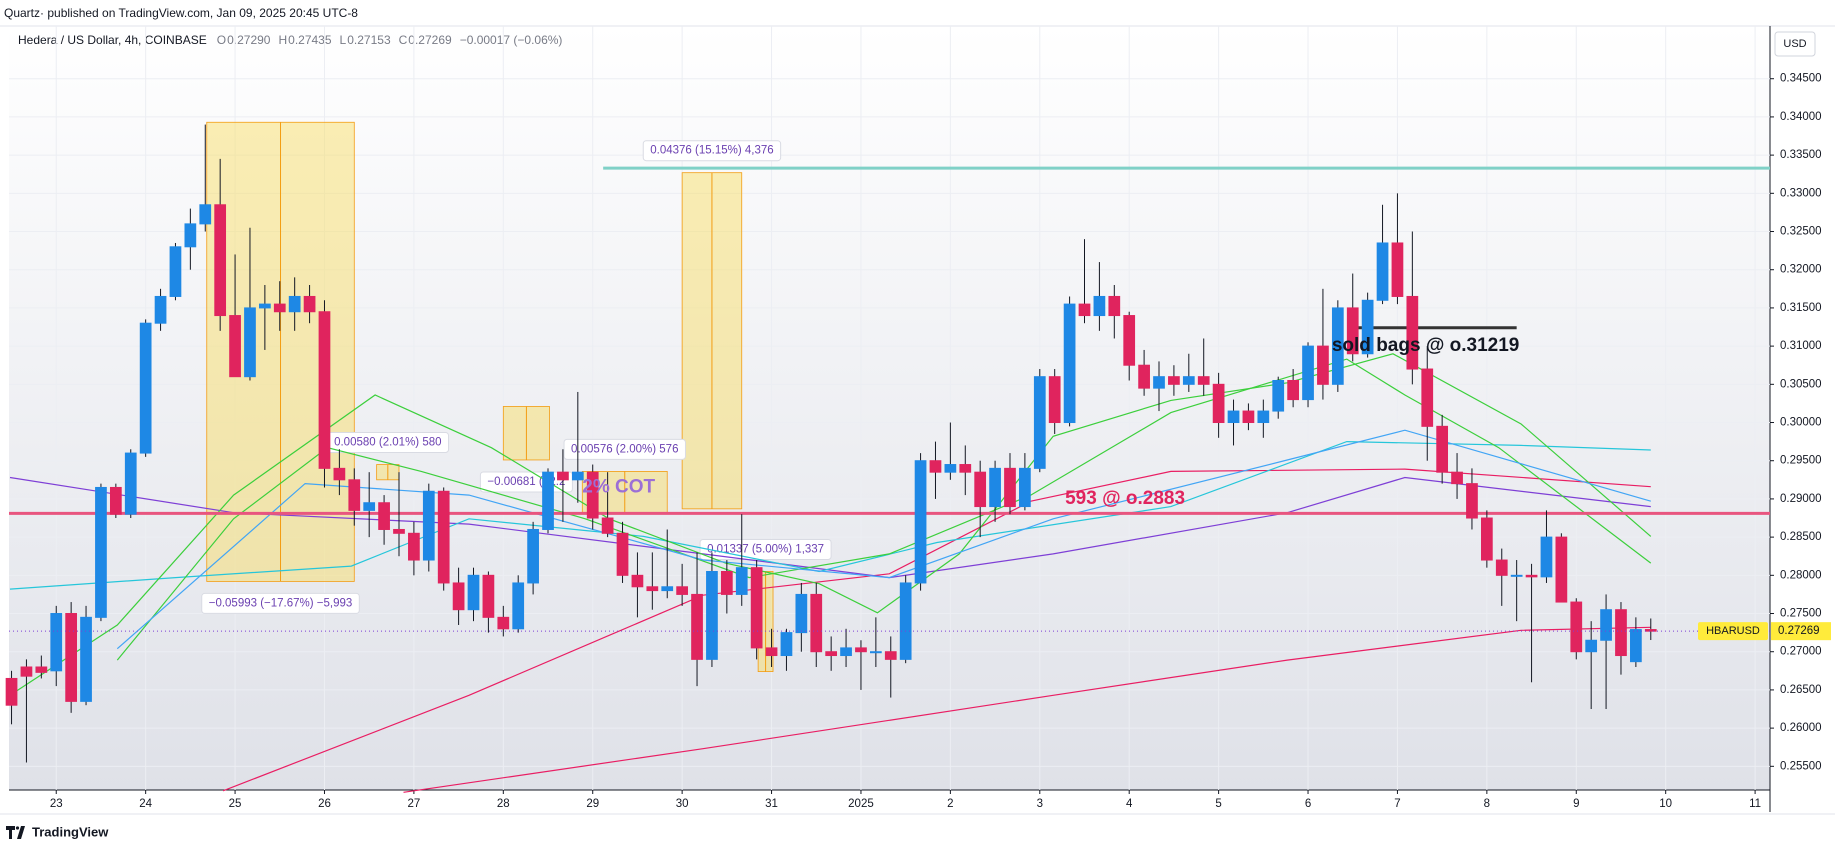 The width and height of the screenshot is (1835, 849). Describe the element at coordinates (413, 804) in the screenshot. I see `x-tick-label: 27` at that location.